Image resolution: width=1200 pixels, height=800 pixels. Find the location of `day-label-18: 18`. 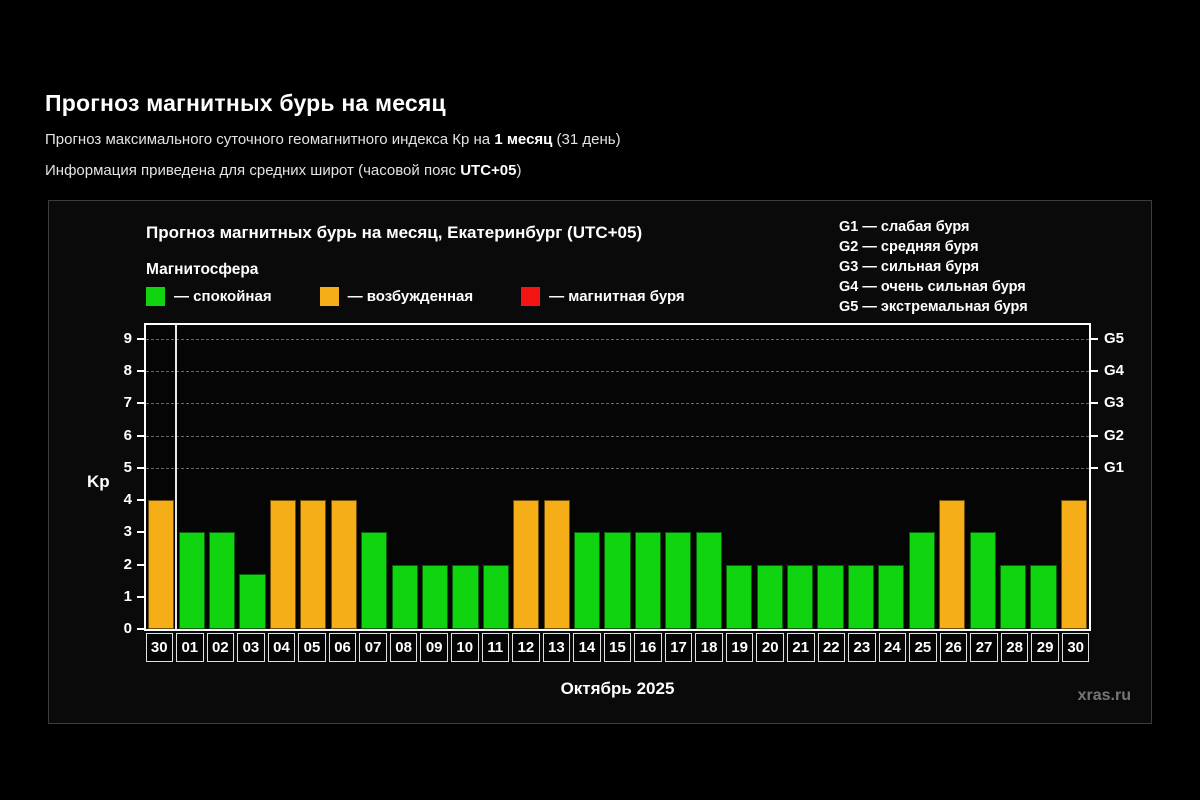

day-label-18: 18 is located at coordinates (709, 647).